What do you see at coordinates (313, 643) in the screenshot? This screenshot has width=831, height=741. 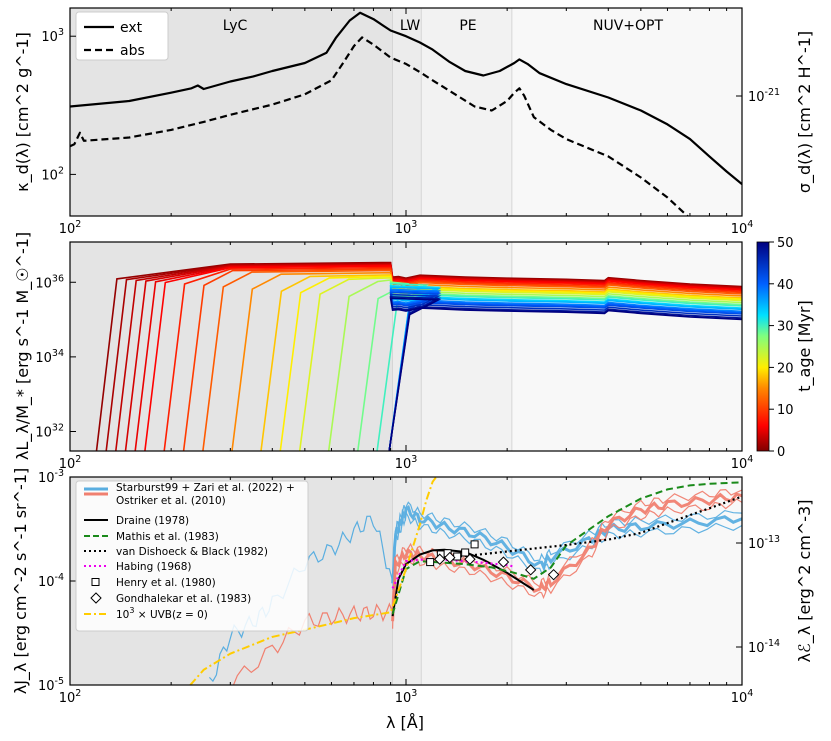 I see `starburst-lower-lyc` at bounding box center [313, 643].